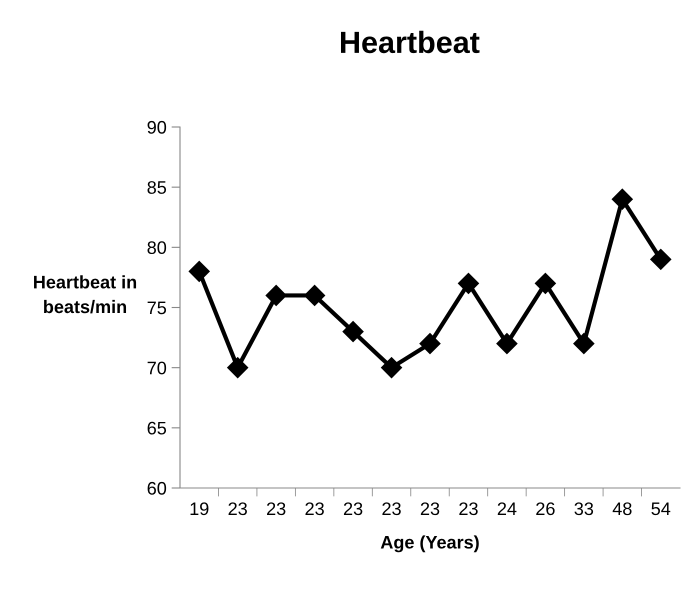 Image resolution: width=686 pixels, height=609 pixels. What do you see at coordinates (157, 308) in the screenshot?
I see `y-tick-label: 75` at bounding box center [157, 308].